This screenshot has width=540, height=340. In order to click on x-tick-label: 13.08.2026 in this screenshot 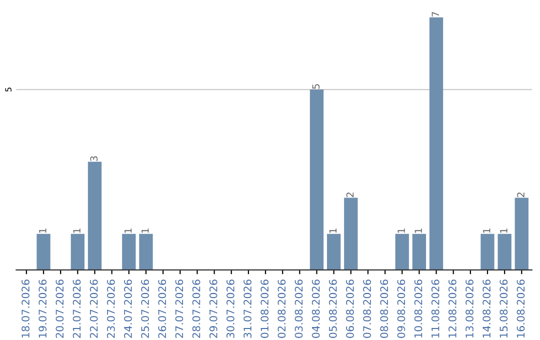, I will do `click(470, 309)`.